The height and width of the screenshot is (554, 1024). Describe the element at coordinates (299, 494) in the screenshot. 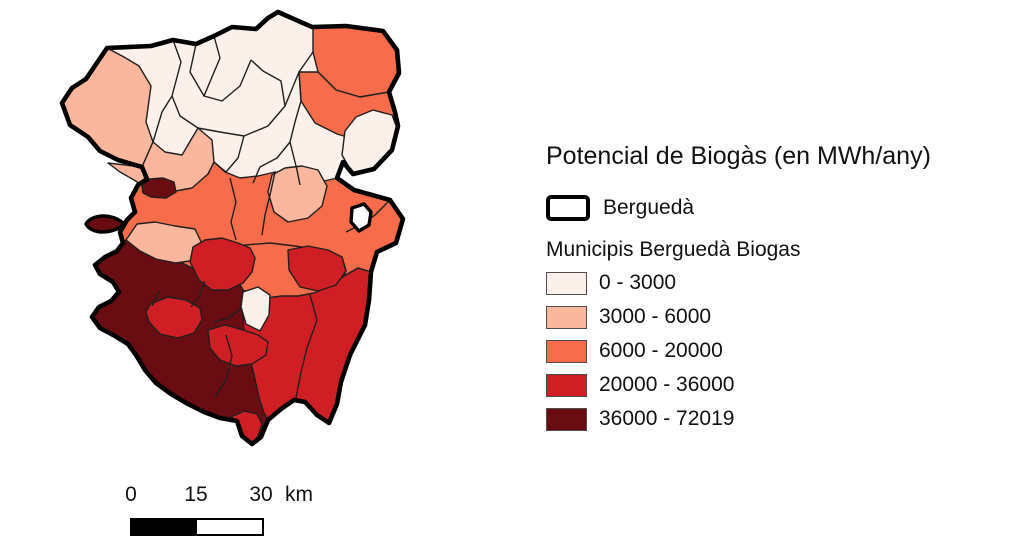

I see `scale-unit: km` at that location.